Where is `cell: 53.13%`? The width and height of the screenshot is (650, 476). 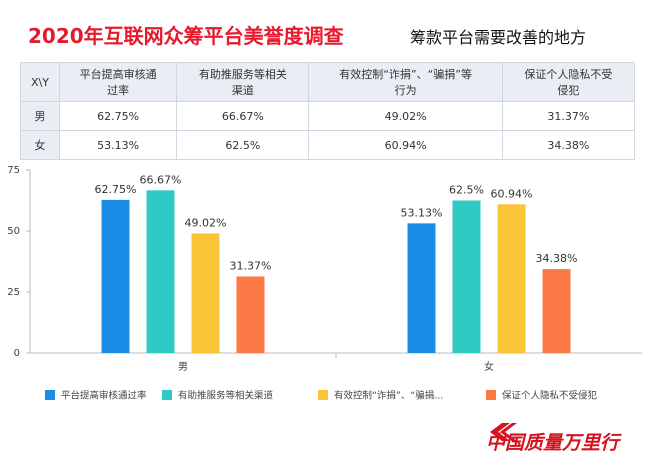 cell: 53.13% is located at coordinates (118, 145).